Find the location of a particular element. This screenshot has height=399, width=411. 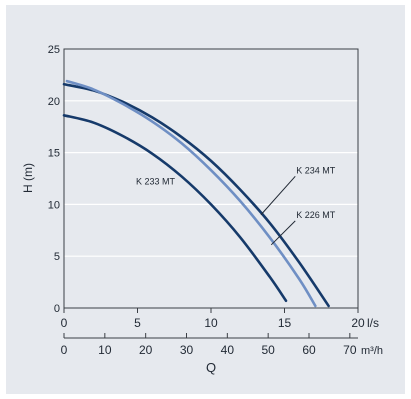

y-tick-label: 20 is located at coordinates (54, 102).